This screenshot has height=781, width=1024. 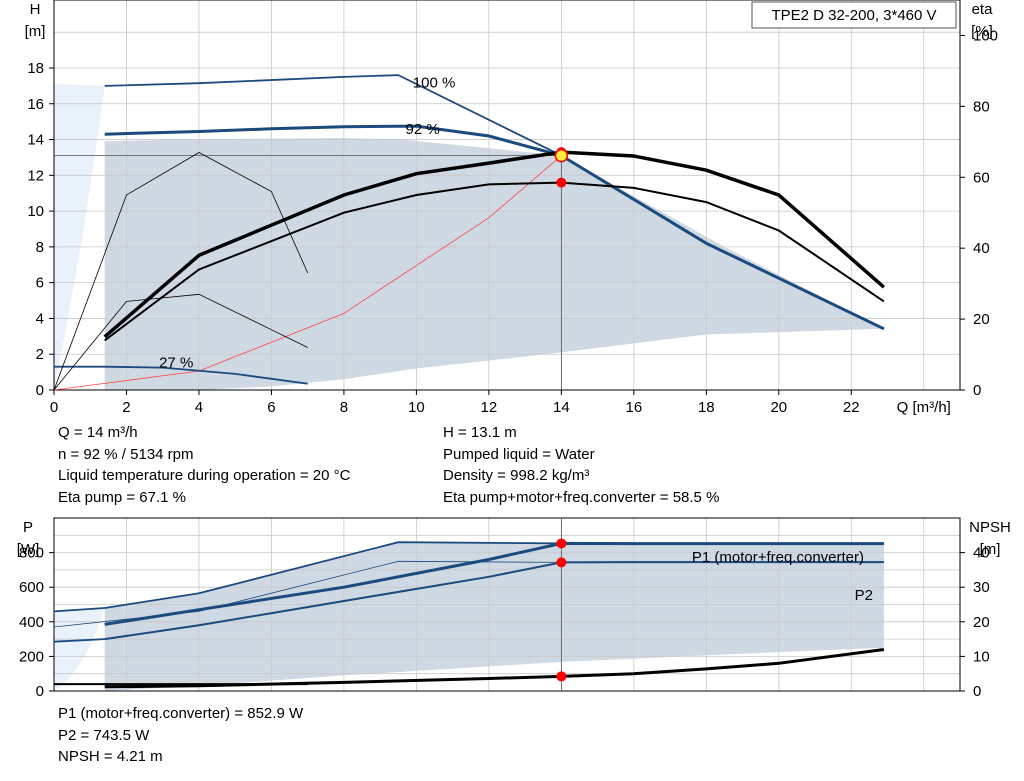 What do you see at coordinates (633, 407) in the screenshot?
I see `x-tick-label: 16` at bounding box center [633, 407].